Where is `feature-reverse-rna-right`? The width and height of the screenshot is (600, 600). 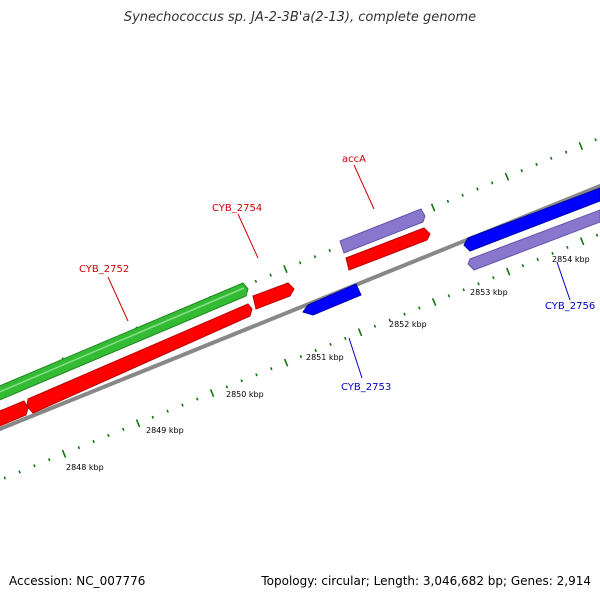
feature-reverse-rna-right is located at coordinates (533, 240).